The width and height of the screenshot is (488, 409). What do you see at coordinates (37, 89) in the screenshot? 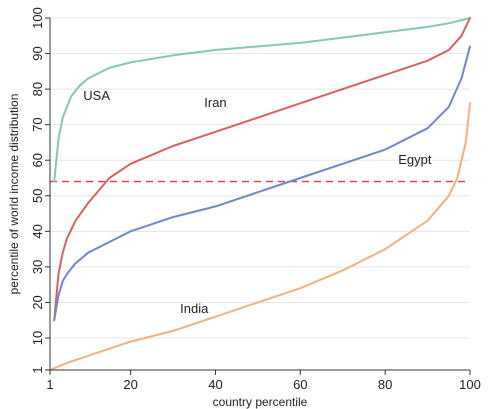
I see `y-tick-label: 80` at bounding box center [37, 89].